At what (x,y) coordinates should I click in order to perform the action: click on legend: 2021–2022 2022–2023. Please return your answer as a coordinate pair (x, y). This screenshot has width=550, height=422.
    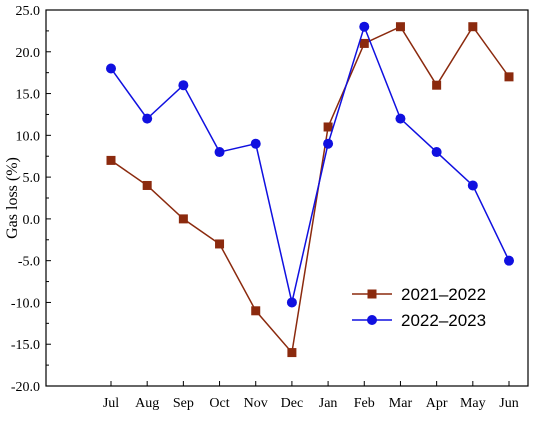
    Looking at the image, I should click on (419, 307).